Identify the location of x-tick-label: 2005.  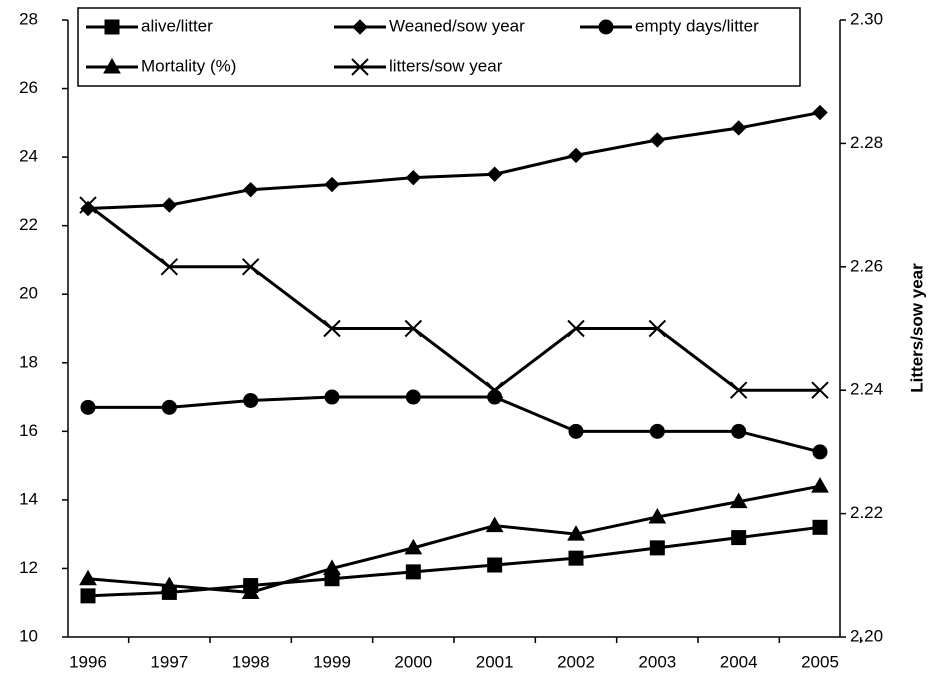
(820, 661).